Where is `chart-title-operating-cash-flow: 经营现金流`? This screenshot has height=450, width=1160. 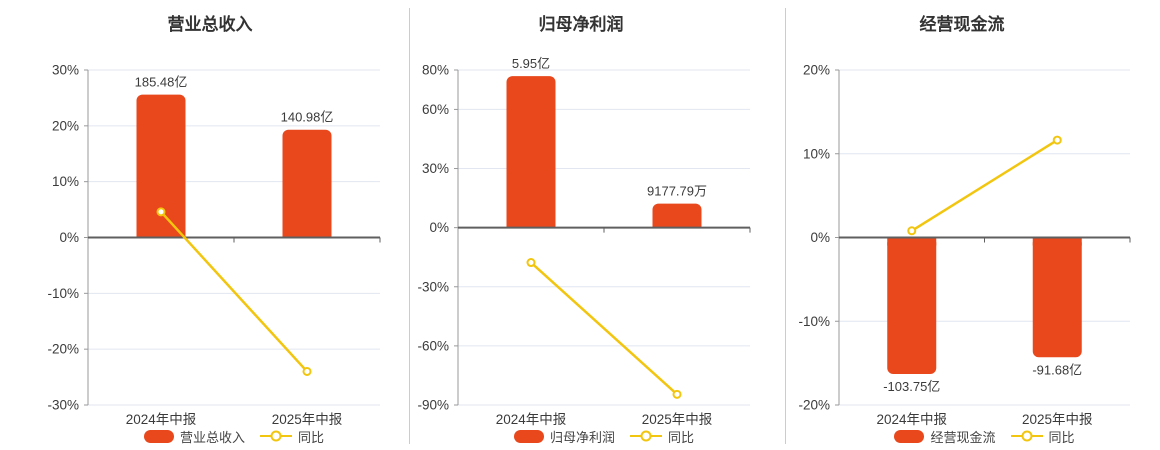
chart-title-operating-cash-flow: 经营现金流 is located at coordinates (962, 24).